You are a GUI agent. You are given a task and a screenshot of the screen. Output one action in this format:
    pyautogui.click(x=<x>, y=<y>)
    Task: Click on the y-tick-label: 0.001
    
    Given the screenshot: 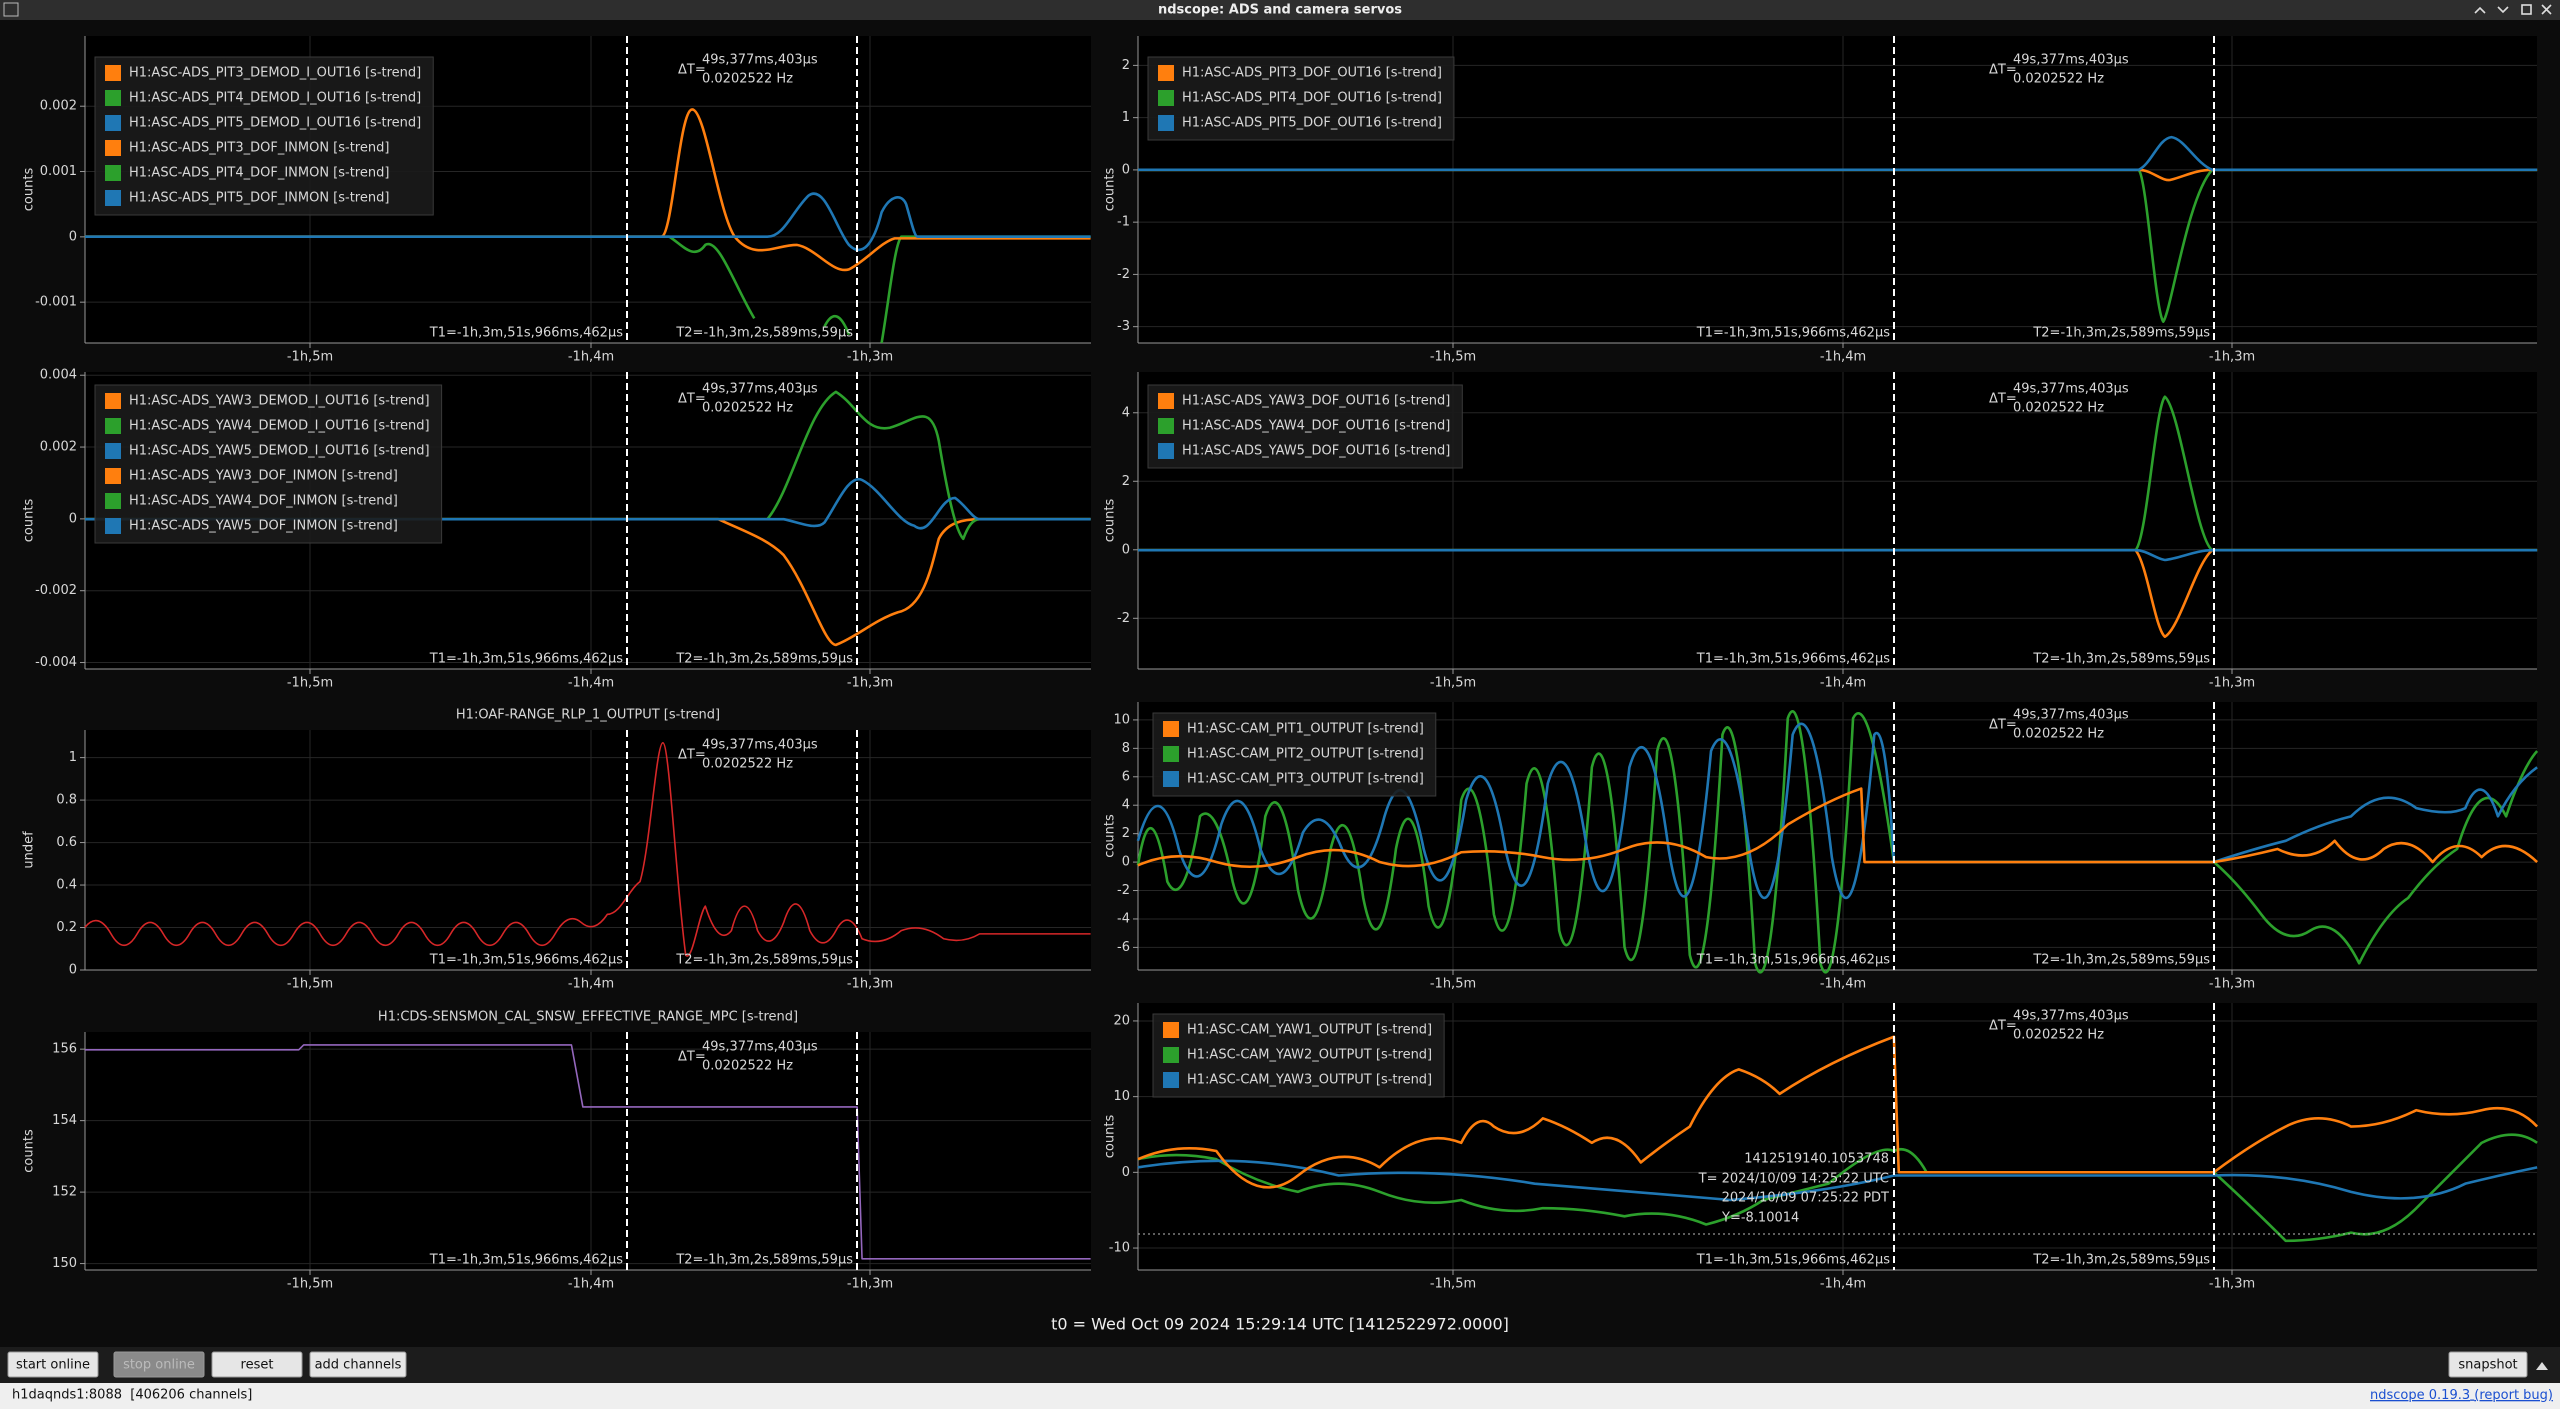 What is the action you would take?
    pyautogui.click(x=58, y=171)
    